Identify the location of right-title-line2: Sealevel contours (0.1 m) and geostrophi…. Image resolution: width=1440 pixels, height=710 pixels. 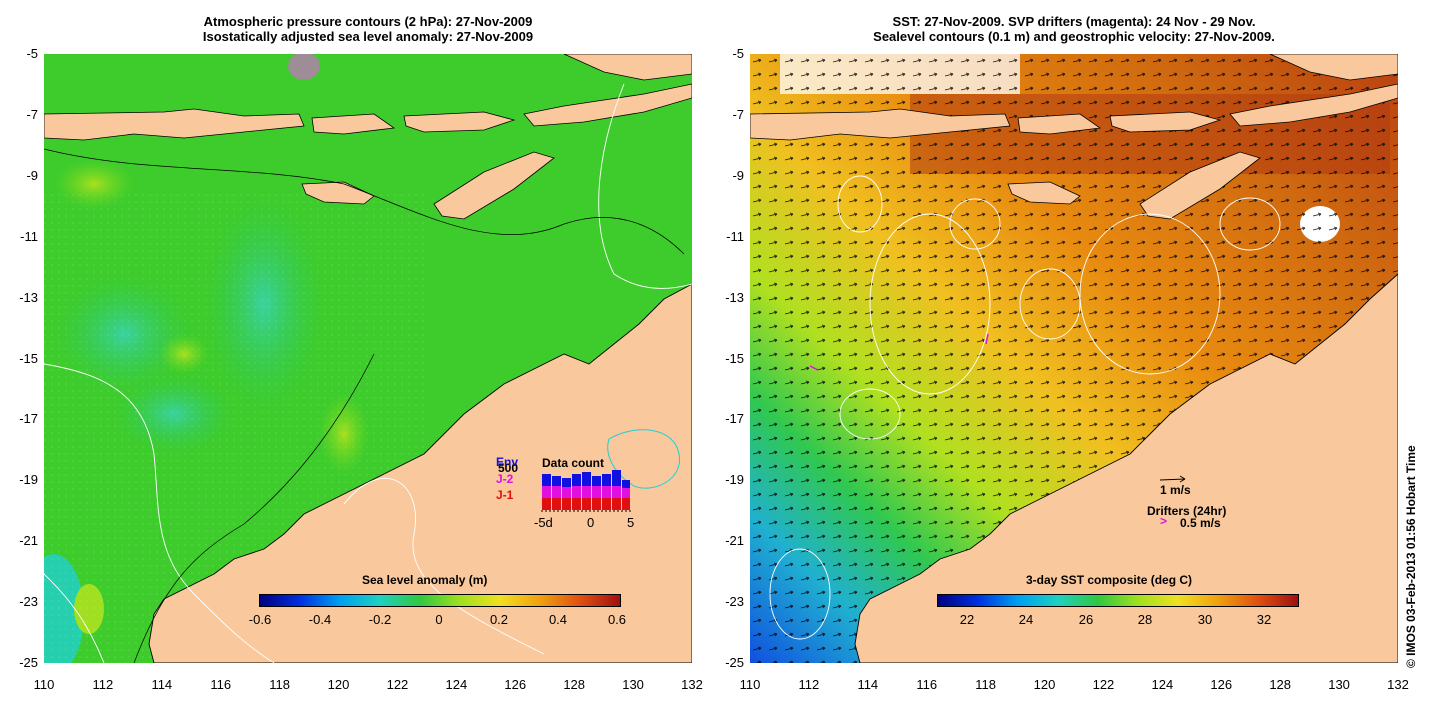
(1074, 36).